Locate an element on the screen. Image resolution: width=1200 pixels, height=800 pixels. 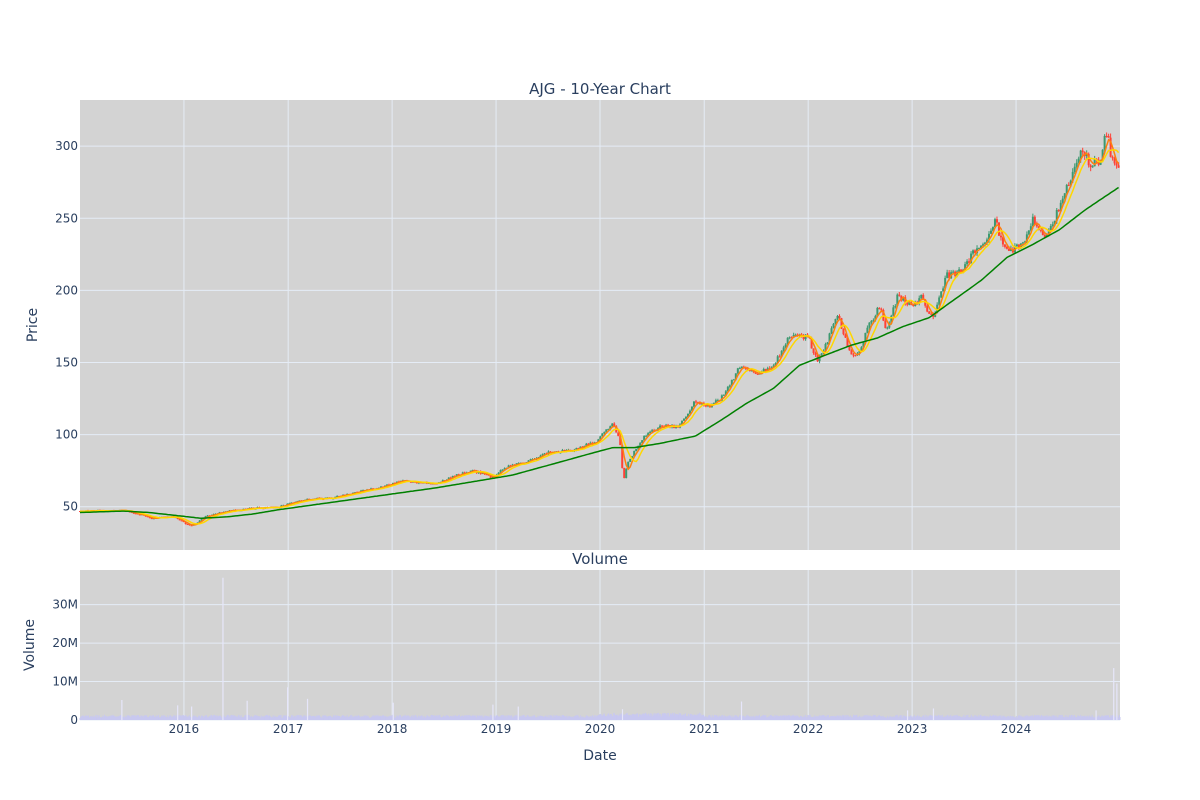
volume-y-tick-labels: 0 10M 20M 30M is located at coordinates (65, 662).